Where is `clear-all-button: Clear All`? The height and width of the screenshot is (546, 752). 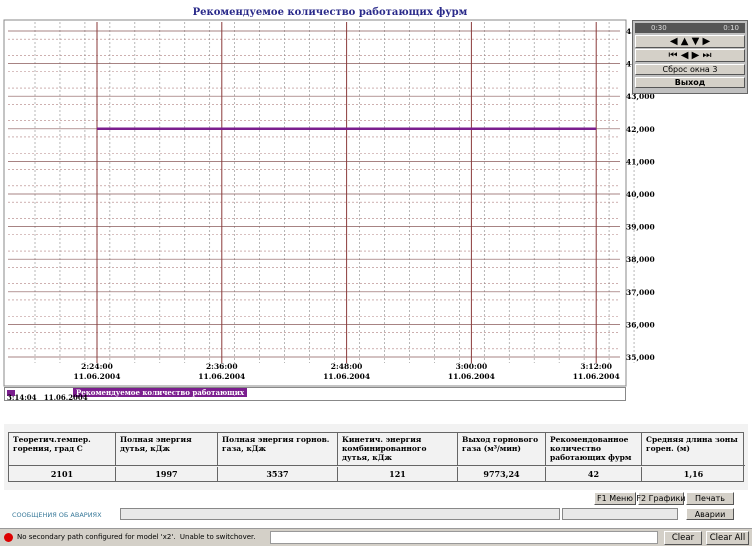
clear-all-button: Clear All is located at coordinates (727, 538).